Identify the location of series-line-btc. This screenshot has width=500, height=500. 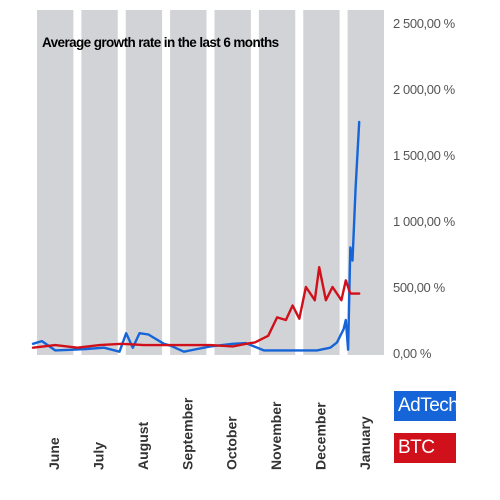
(196, 307).